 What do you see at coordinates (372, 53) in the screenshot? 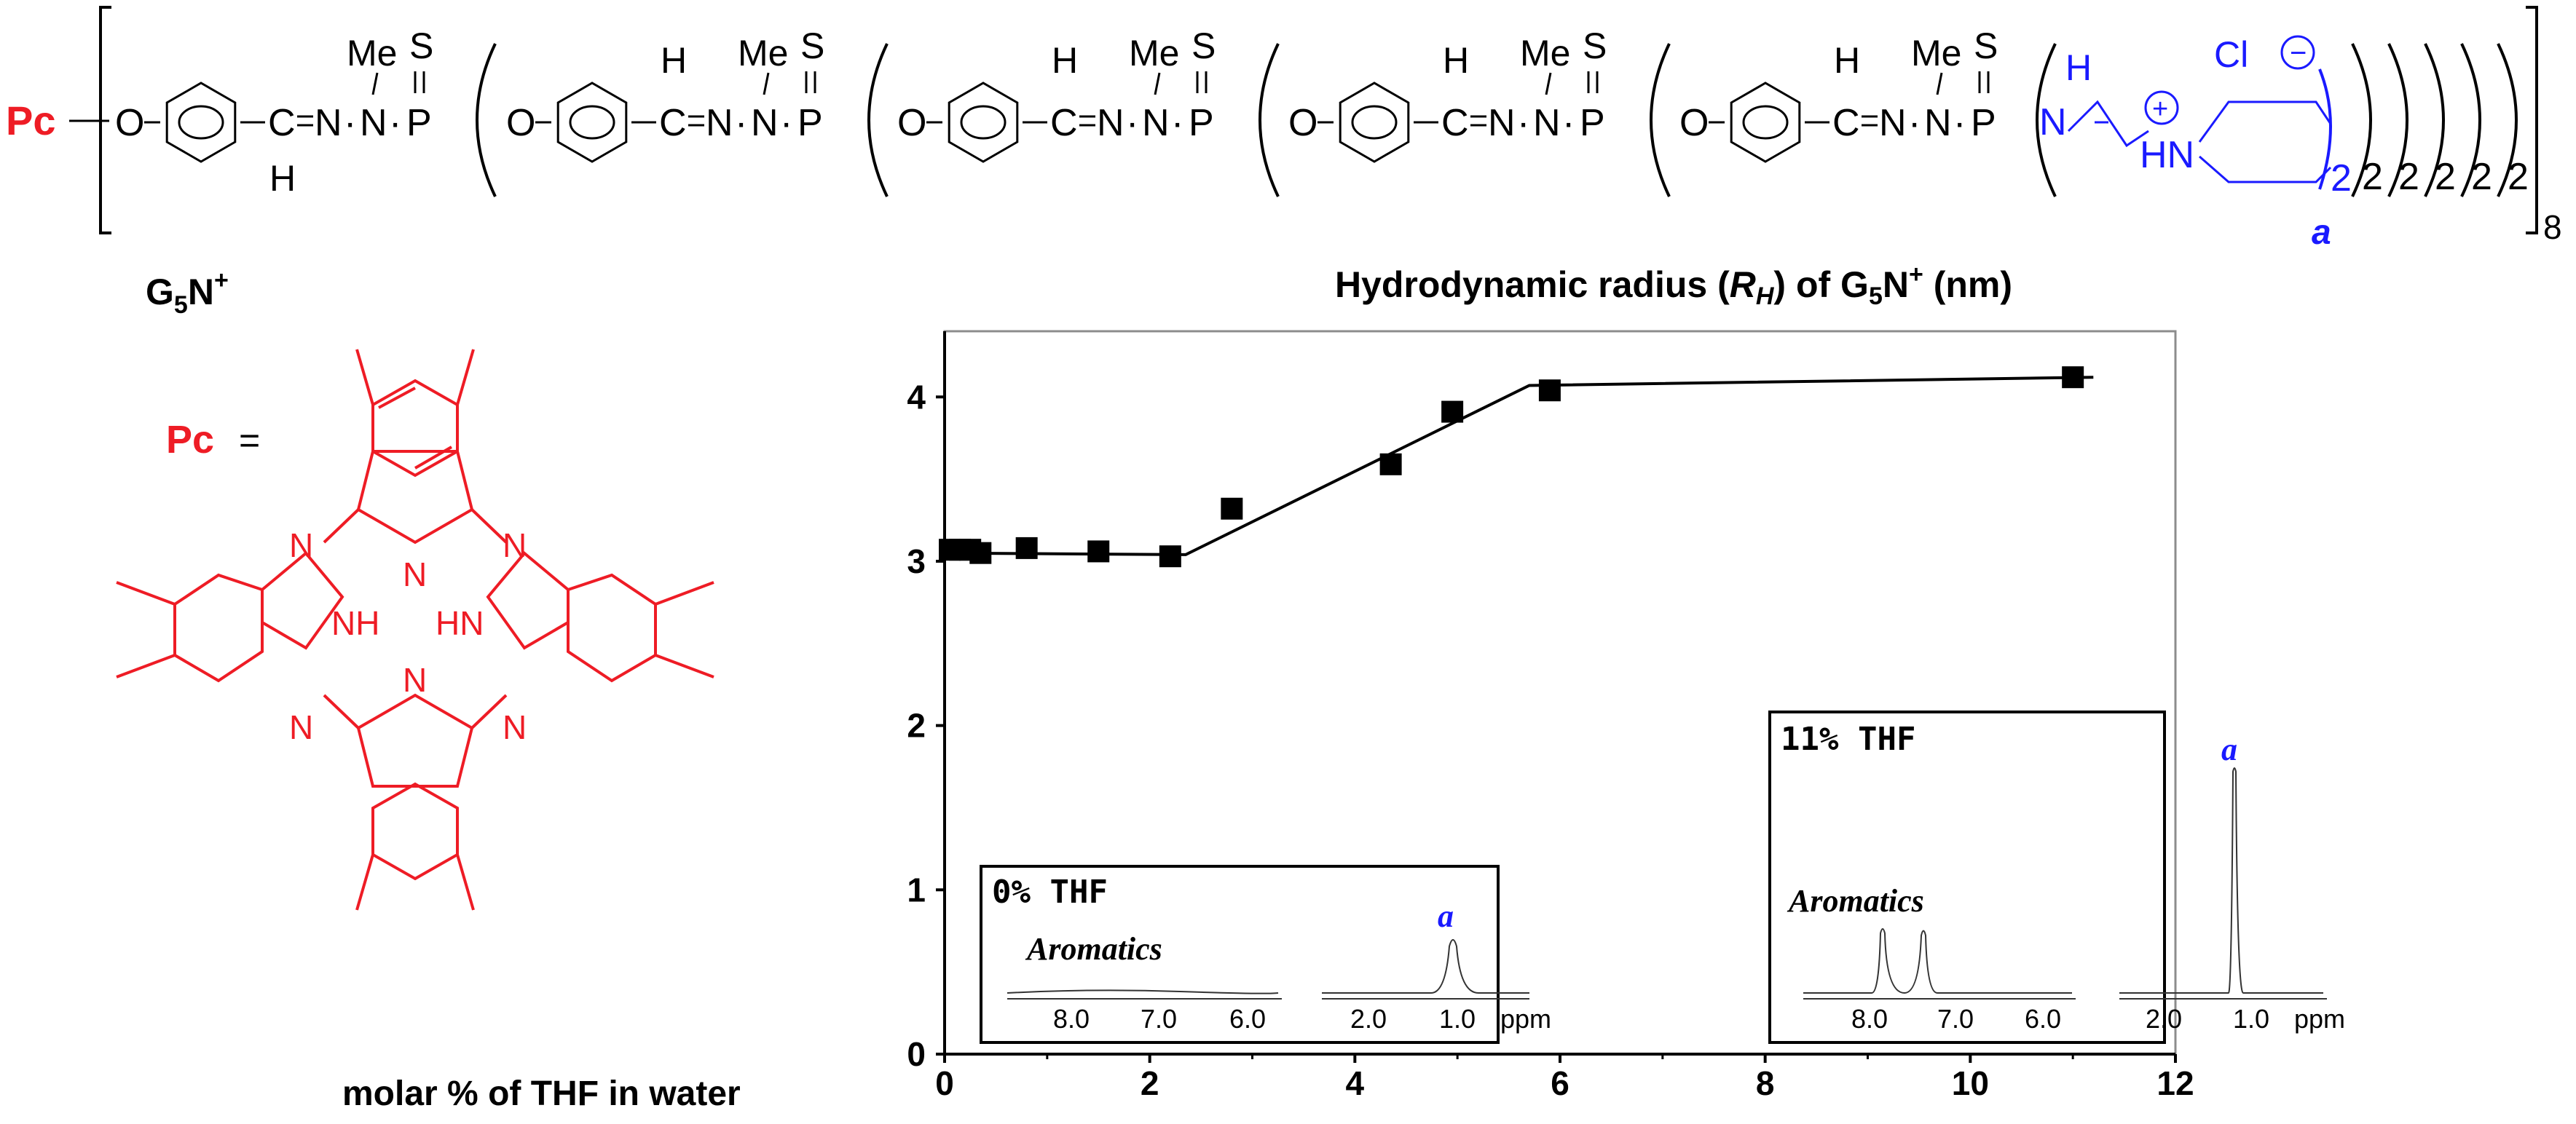
I see `methyl-label: Me` at bounding box center [372, 53].